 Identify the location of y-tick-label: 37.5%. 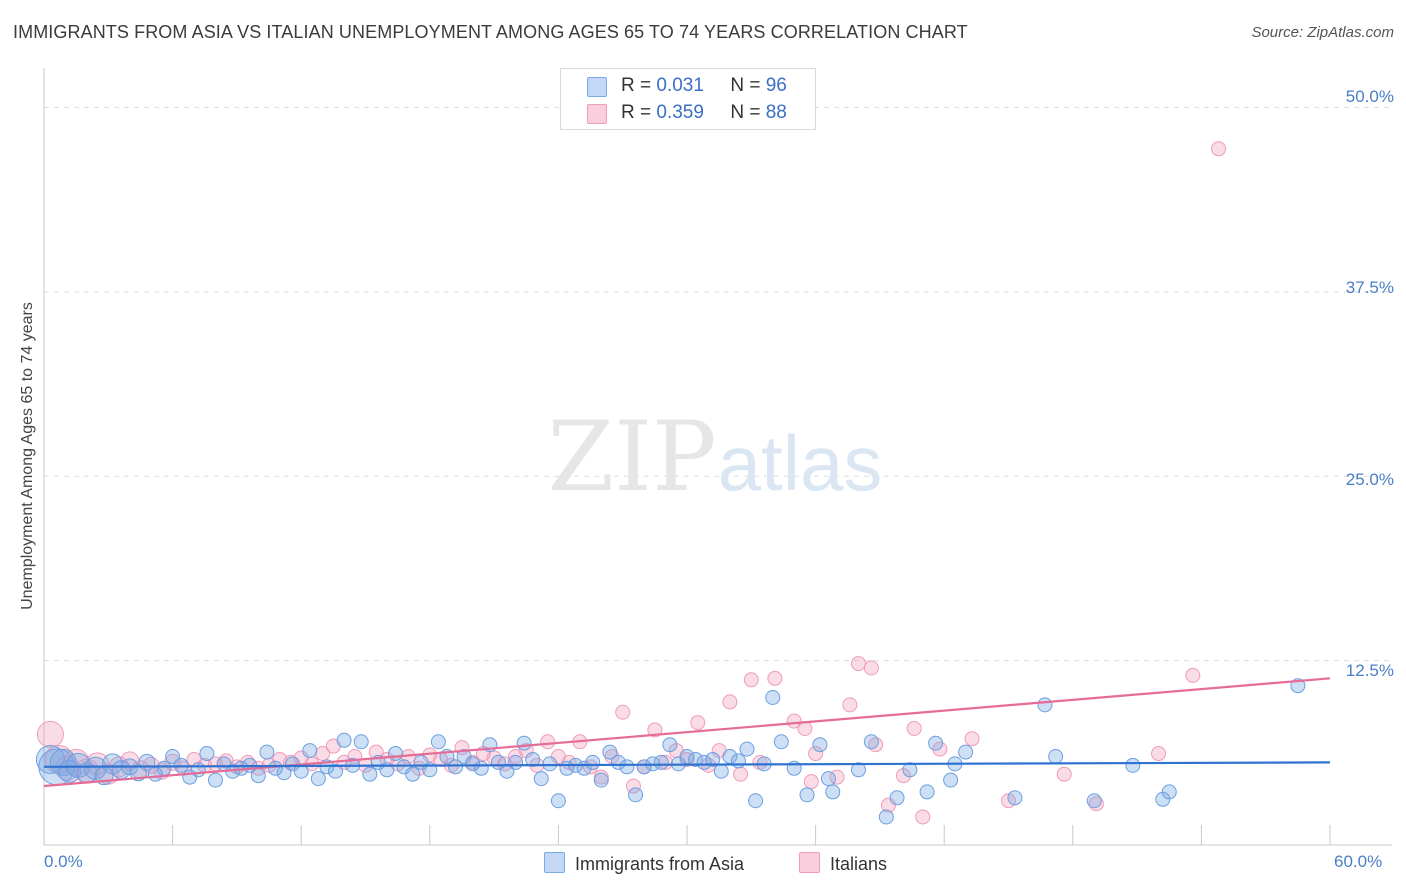
(1369, 287).